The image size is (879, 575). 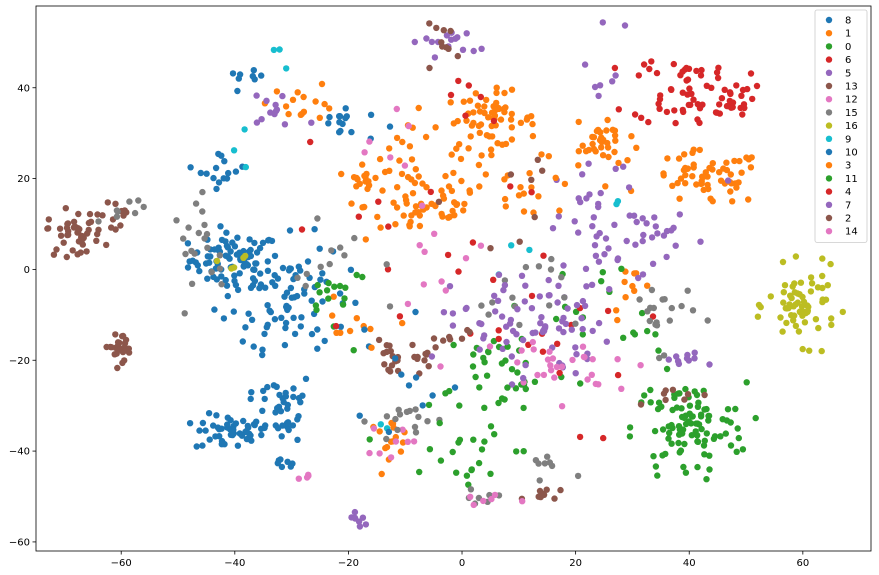 What do you see at coordinates (121, 563) in the screenshot?
I see `x-tick-label: −60` at bounding box center [121, 563].